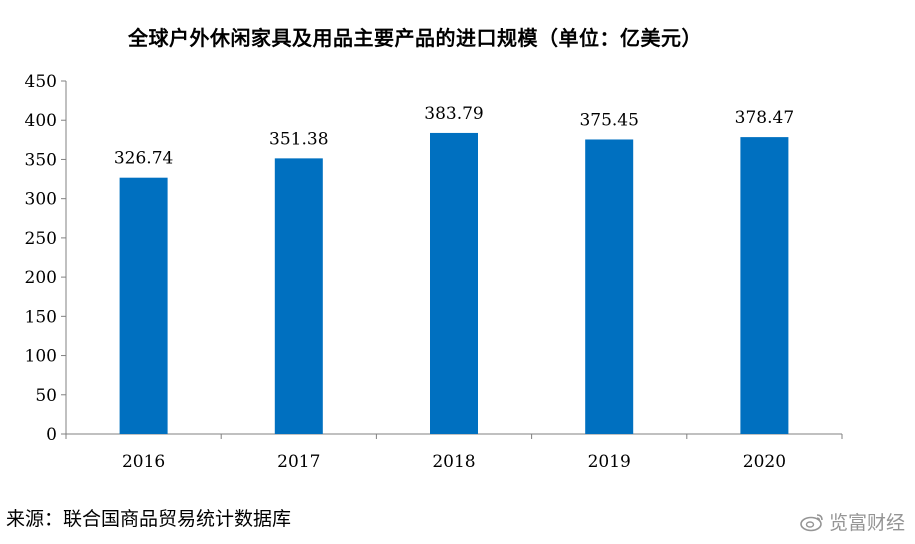 The image size is (915, 544). What do you see at coordinates (41, 121) in the screenshot?
I see `y-tick-label: 400` at bounding box center [41, 121].